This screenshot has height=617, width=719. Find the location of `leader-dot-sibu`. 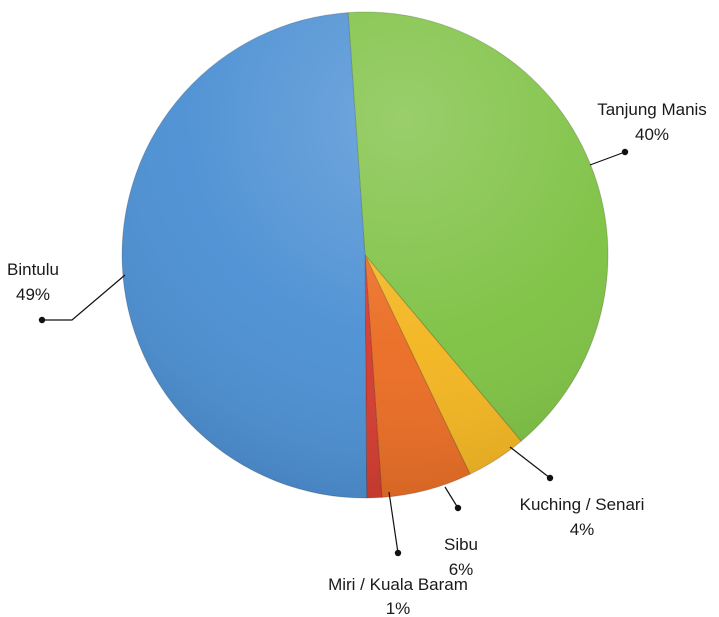

leader-dot-sibu is located at coordinates (458, 508).